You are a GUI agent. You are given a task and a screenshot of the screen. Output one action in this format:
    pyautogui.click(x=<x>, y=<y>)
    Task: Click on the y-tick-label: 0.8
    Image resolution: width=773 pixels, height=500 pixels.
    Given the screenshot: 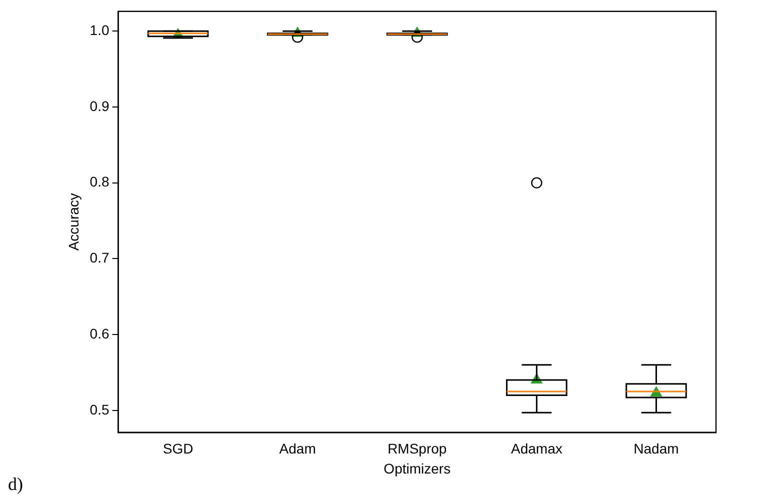 What is the action you would take?
    pyautogui.click(x=100, y=182)
    